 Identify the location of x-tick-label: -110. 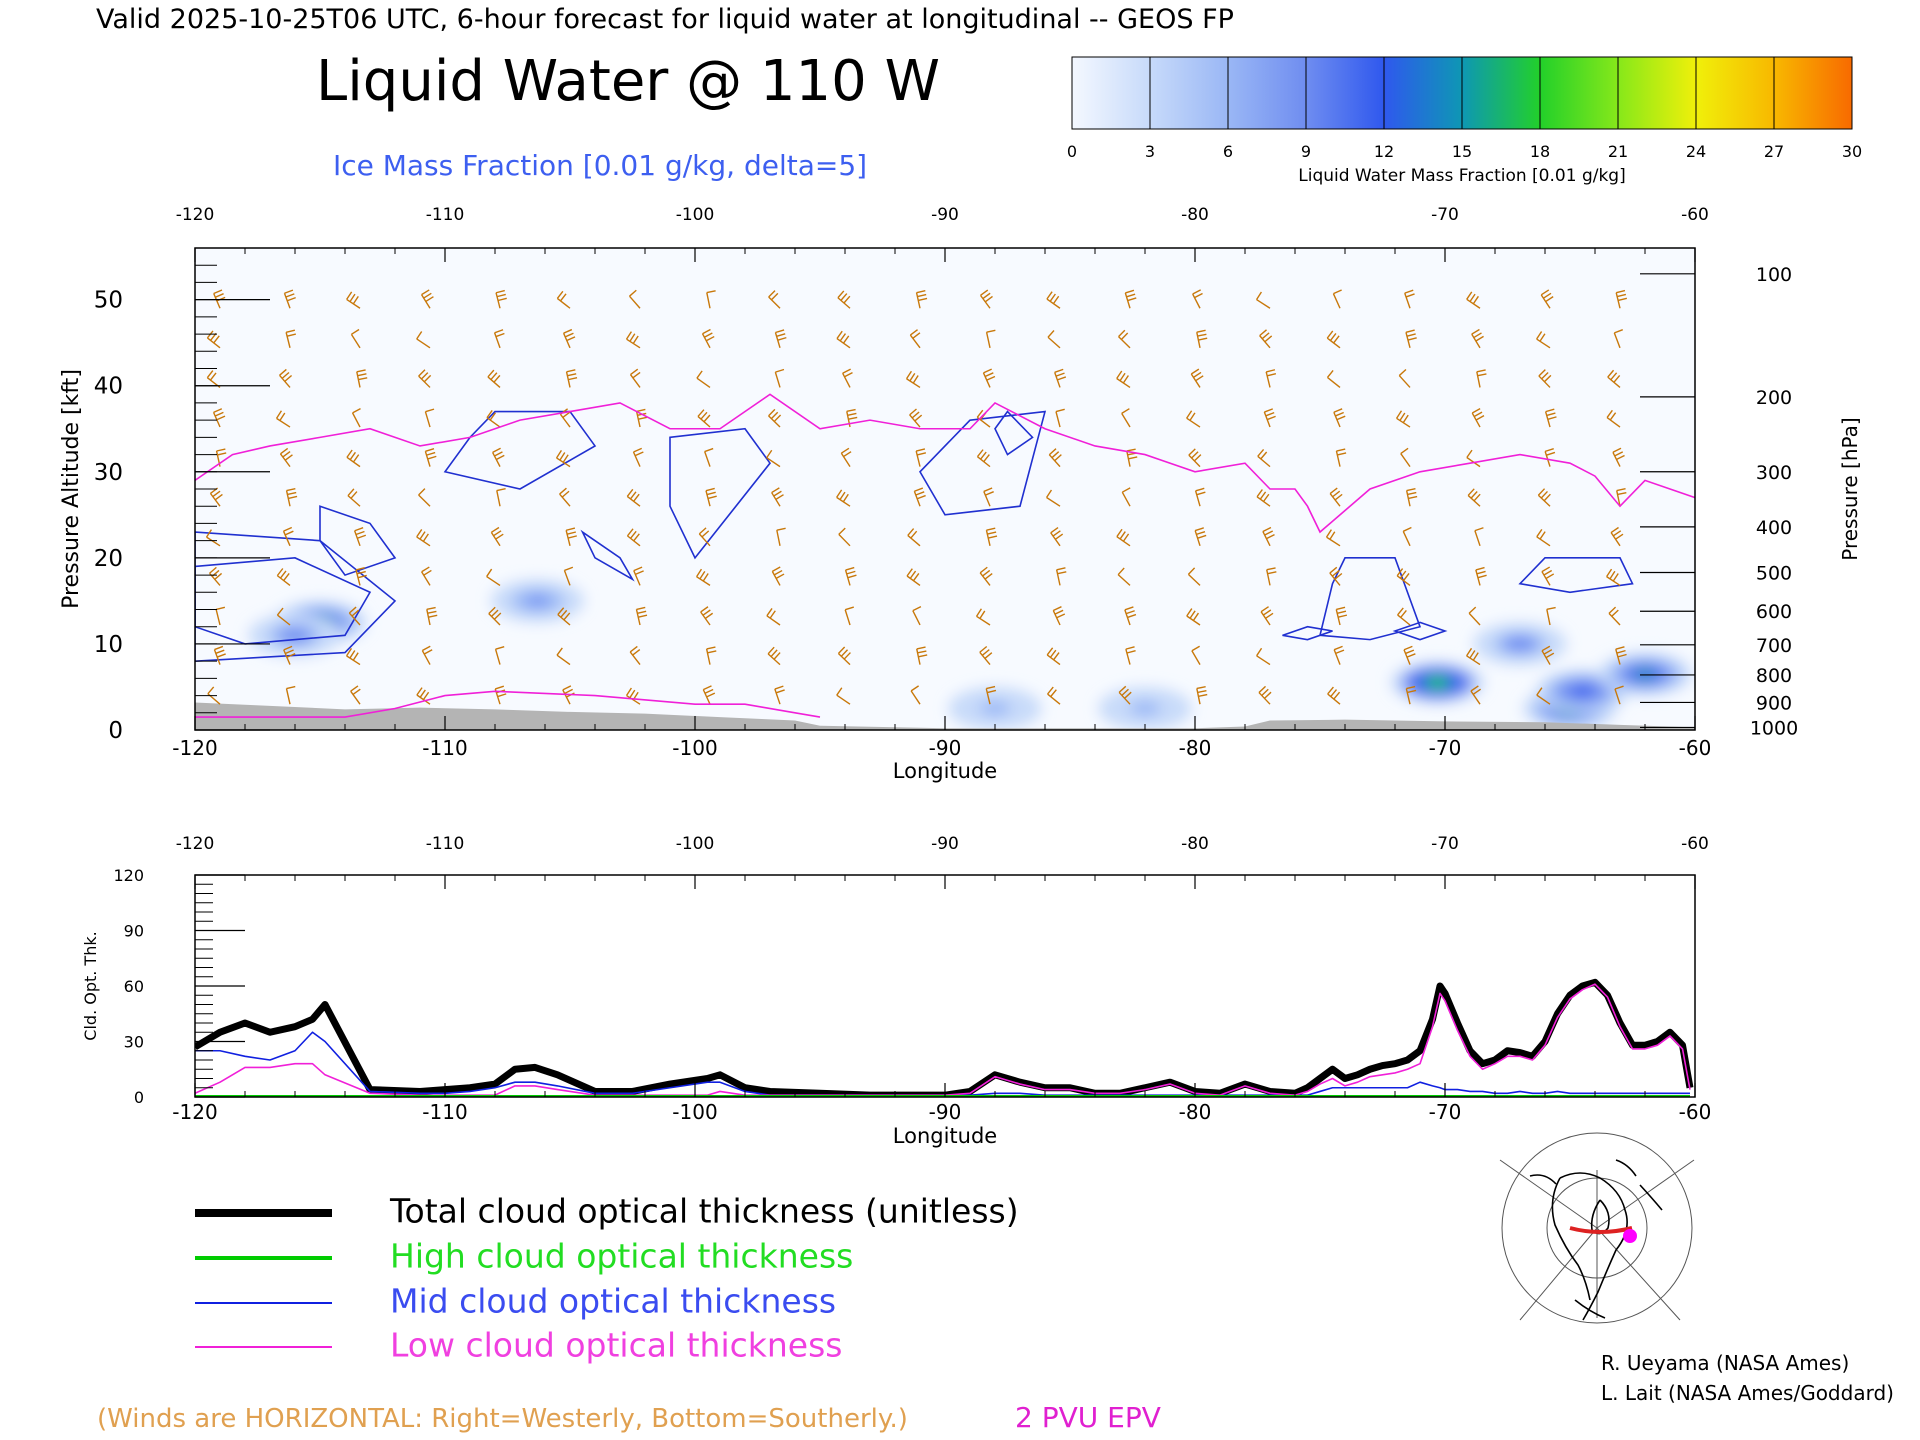
(444, 1112).